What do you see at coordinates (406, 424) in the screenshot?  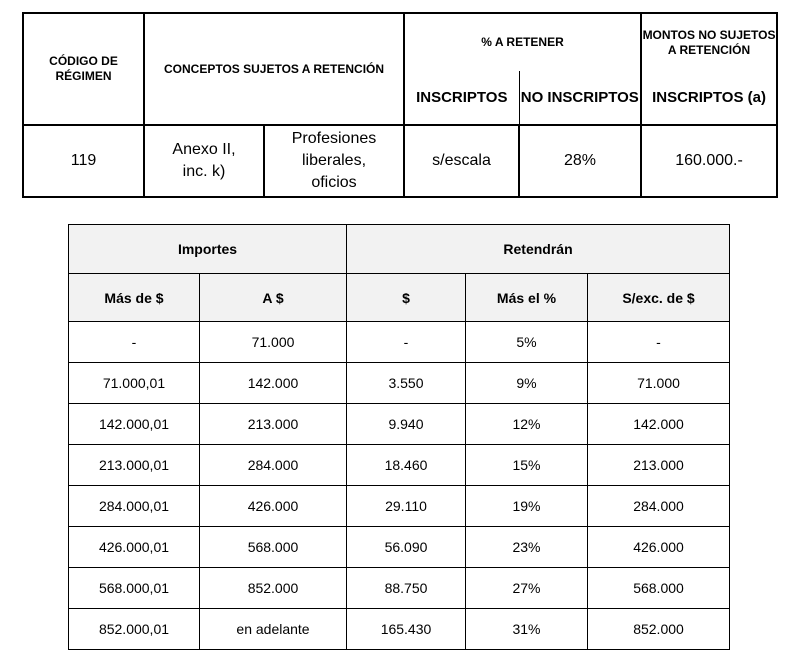 I see `table-cell: 9.940` at bounding box center [406, 424].